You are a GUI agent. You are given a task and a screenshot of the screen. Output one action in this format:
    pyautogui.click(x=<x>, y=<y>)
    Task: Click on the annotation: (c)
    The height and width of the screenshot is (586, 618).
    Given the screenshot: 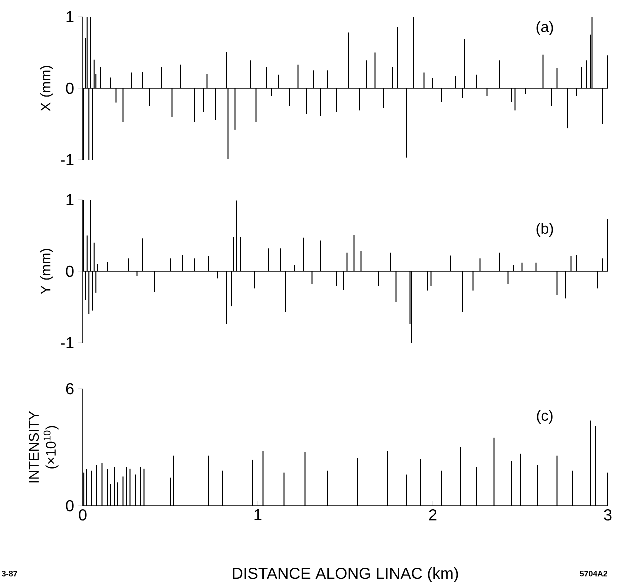 What is the action you would take?
    pyautogui.click(x=545, y=417)
    